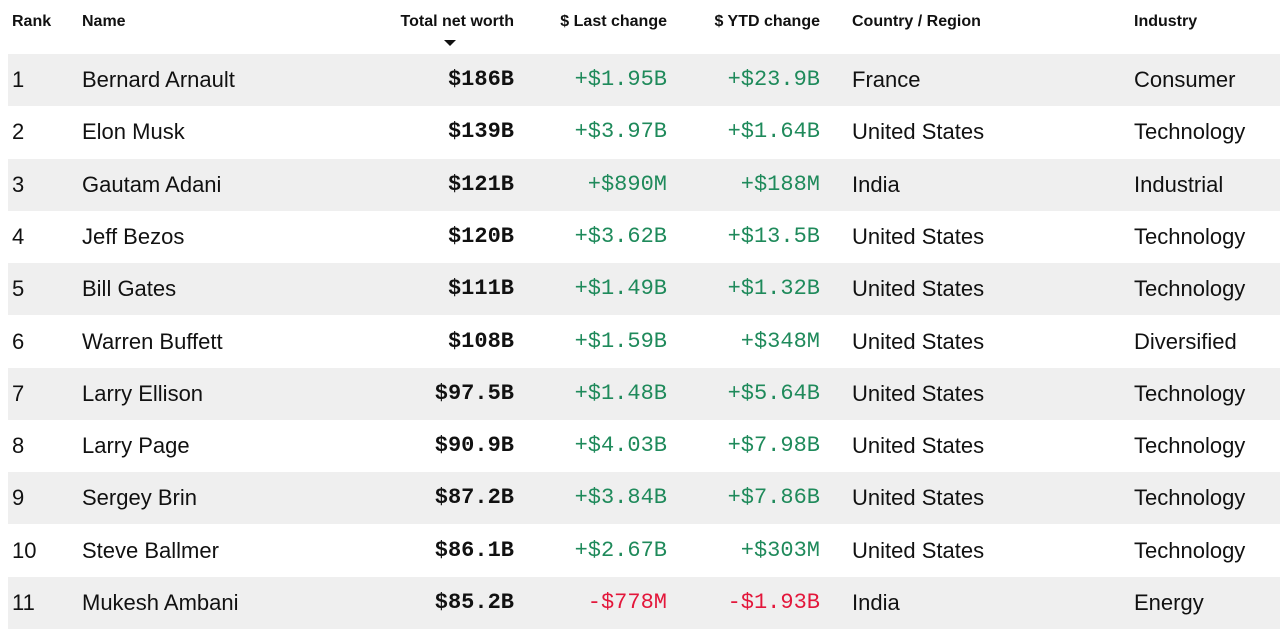 This screenshot has height=629, width=1280. What do you see at coordinates (480, 341) in the screenshot?
I see `net-worth-cell: $108B` at bounding box center [480, 341].